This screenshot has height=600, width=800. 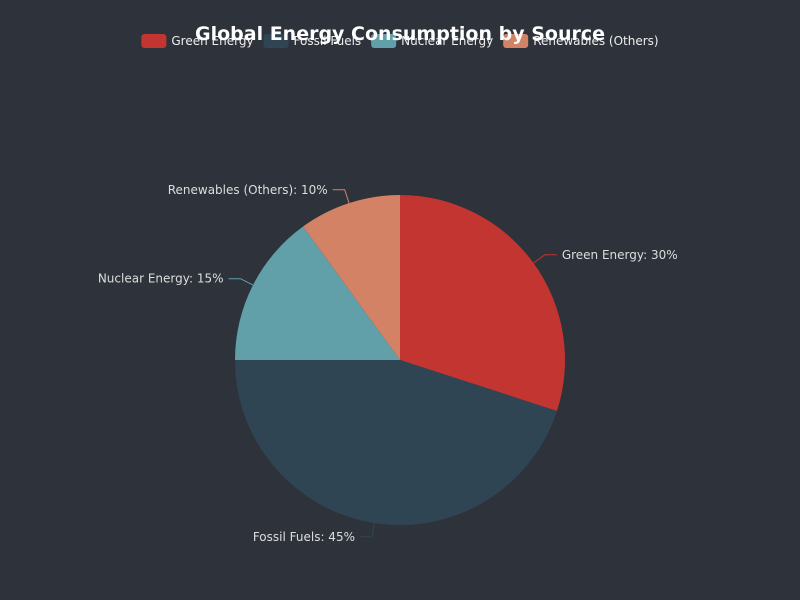 I want to click on leader-line-green-energy, so click(x=545, y=259).